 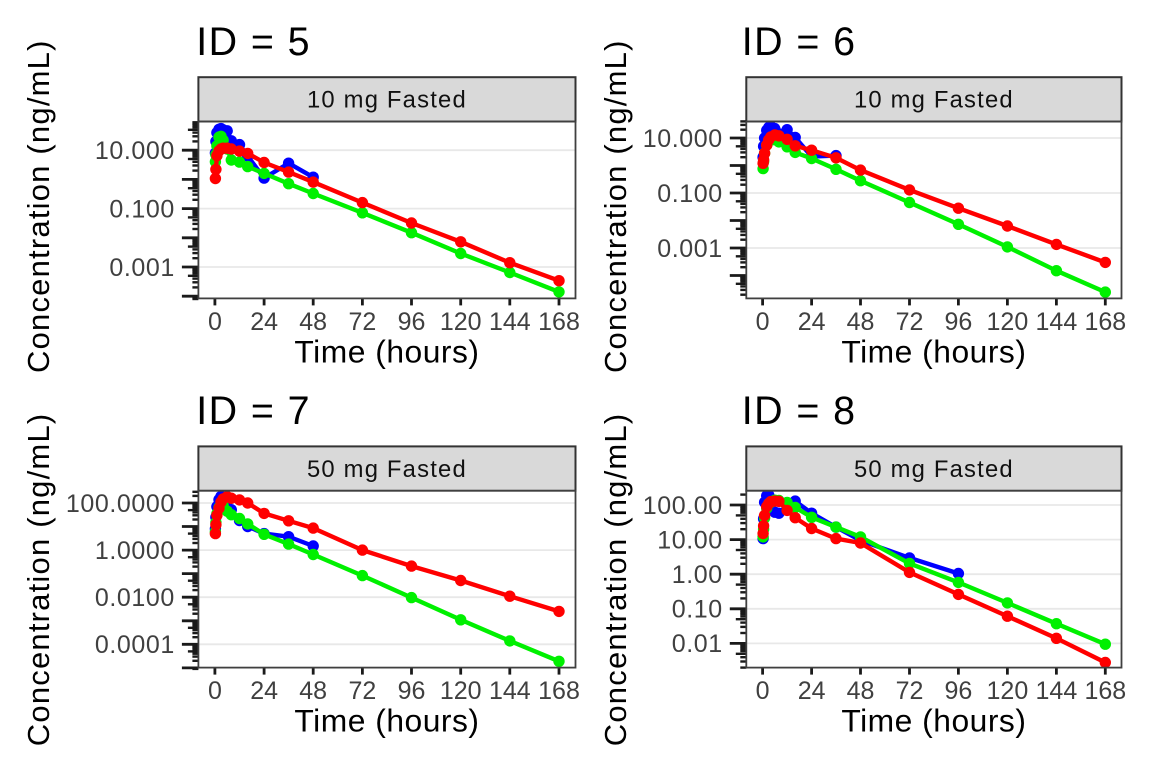 What do you see at coordinates (135, 645) in the screenshot?
I see `svg-text: 0.0001` at bounding box center [135, 645].